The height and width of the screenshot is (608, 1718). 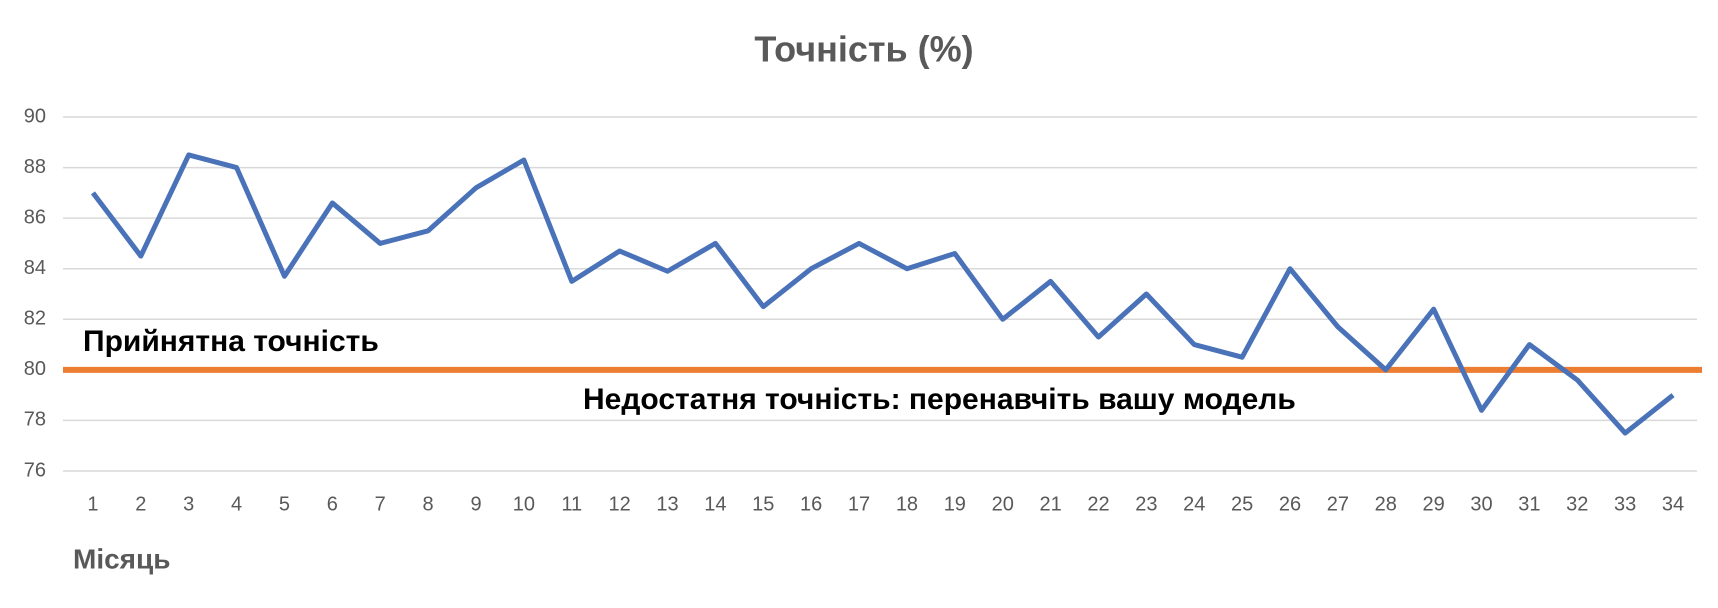 I want to click on x-tick-label: 27, so click(x=1338, y=504).